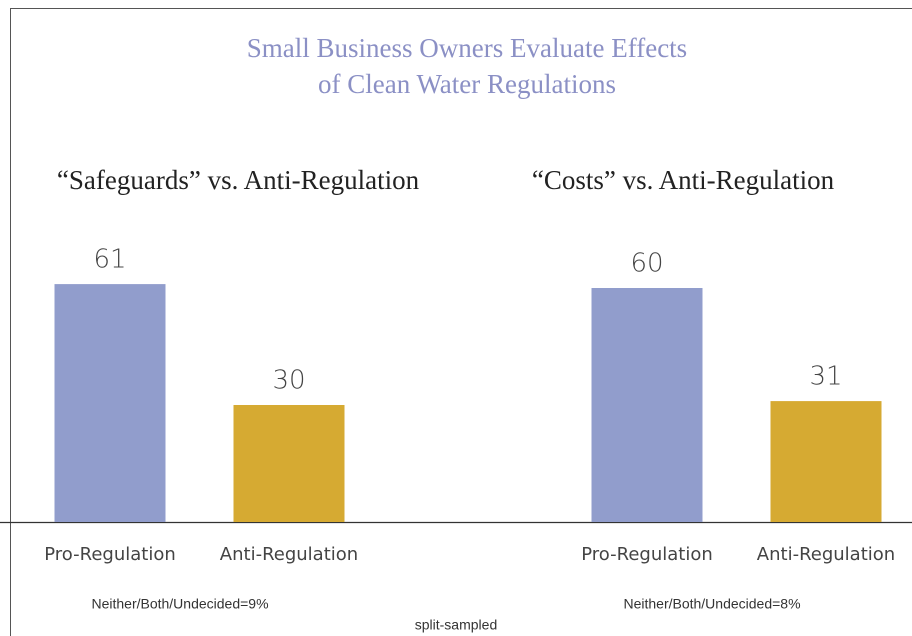 The height and width of the screenshot is (636, 912). What do you see at coordinates (456, 625) in the screenshot?
I see `footnote: split-sampled` at bounding box center [456, 625].